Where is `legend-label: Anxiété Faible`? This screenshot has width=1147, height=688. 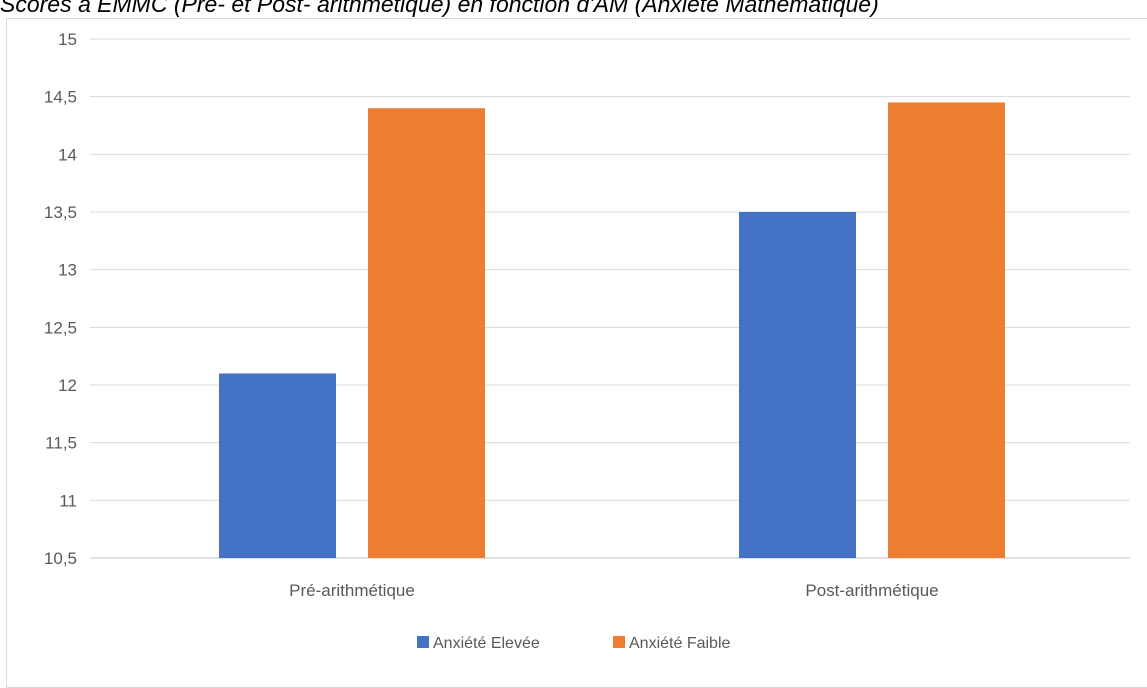
legend-label: Anxiété Faible is located at coordinates (679, 643).